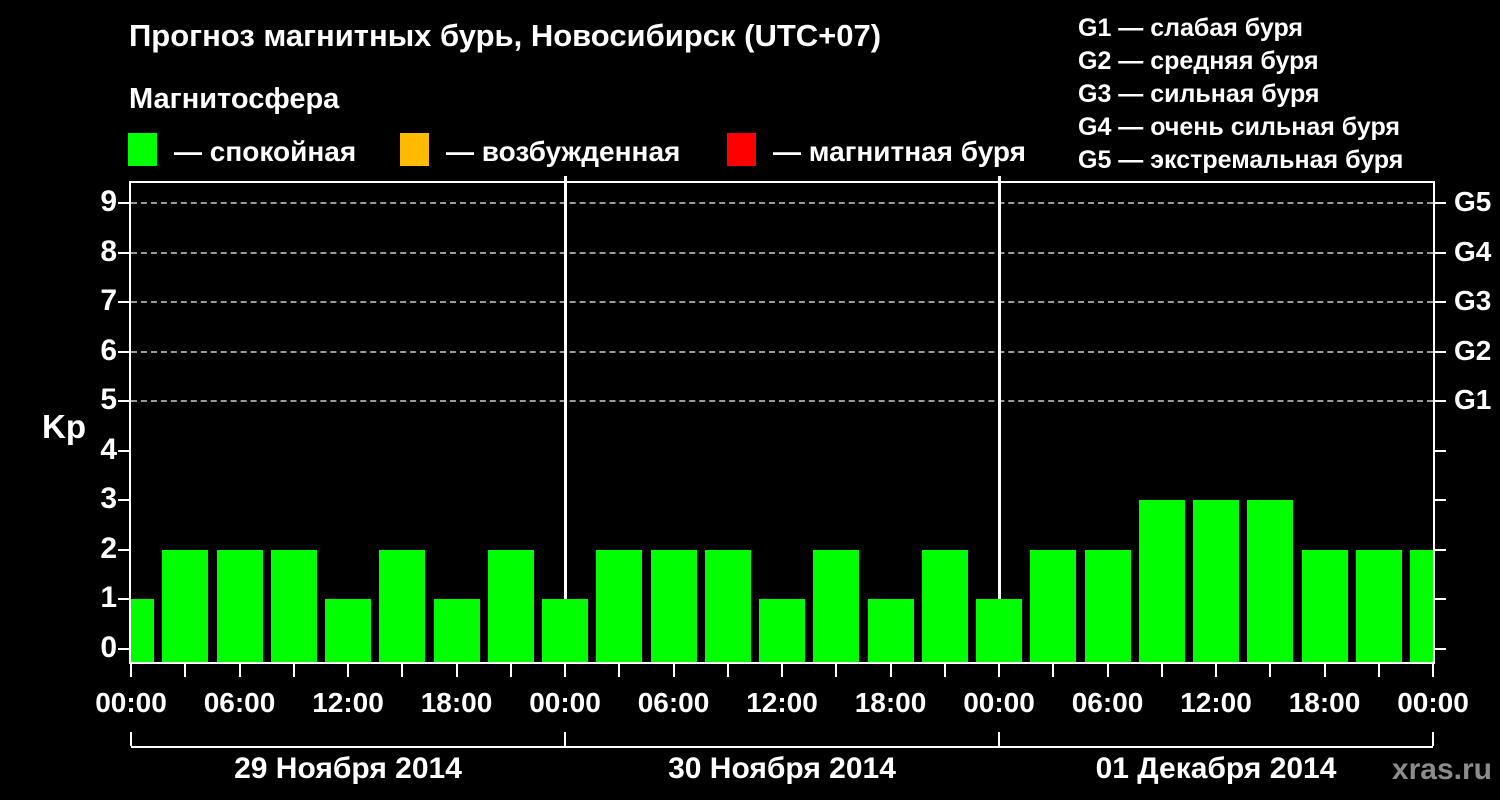 This screenshot has height=800, width=1500. Describe the element at coordinates (1473, 350) in the screenshot. I see `g-level-label: G2` at that location.